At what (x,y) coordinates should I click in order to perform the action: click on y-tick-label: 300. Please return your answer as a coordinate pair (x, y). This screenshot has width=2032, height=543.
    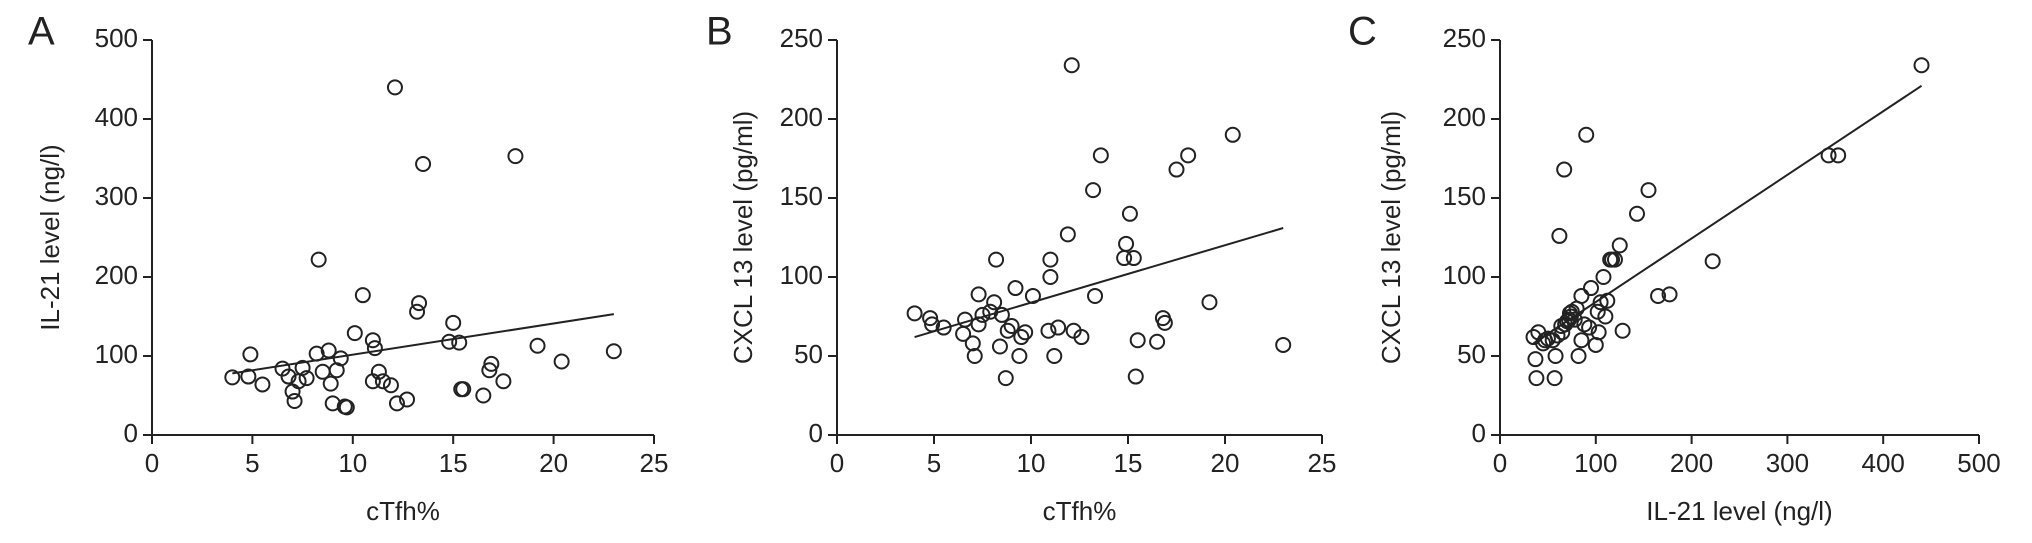
    Looking at the image, I should click on (116, 196).